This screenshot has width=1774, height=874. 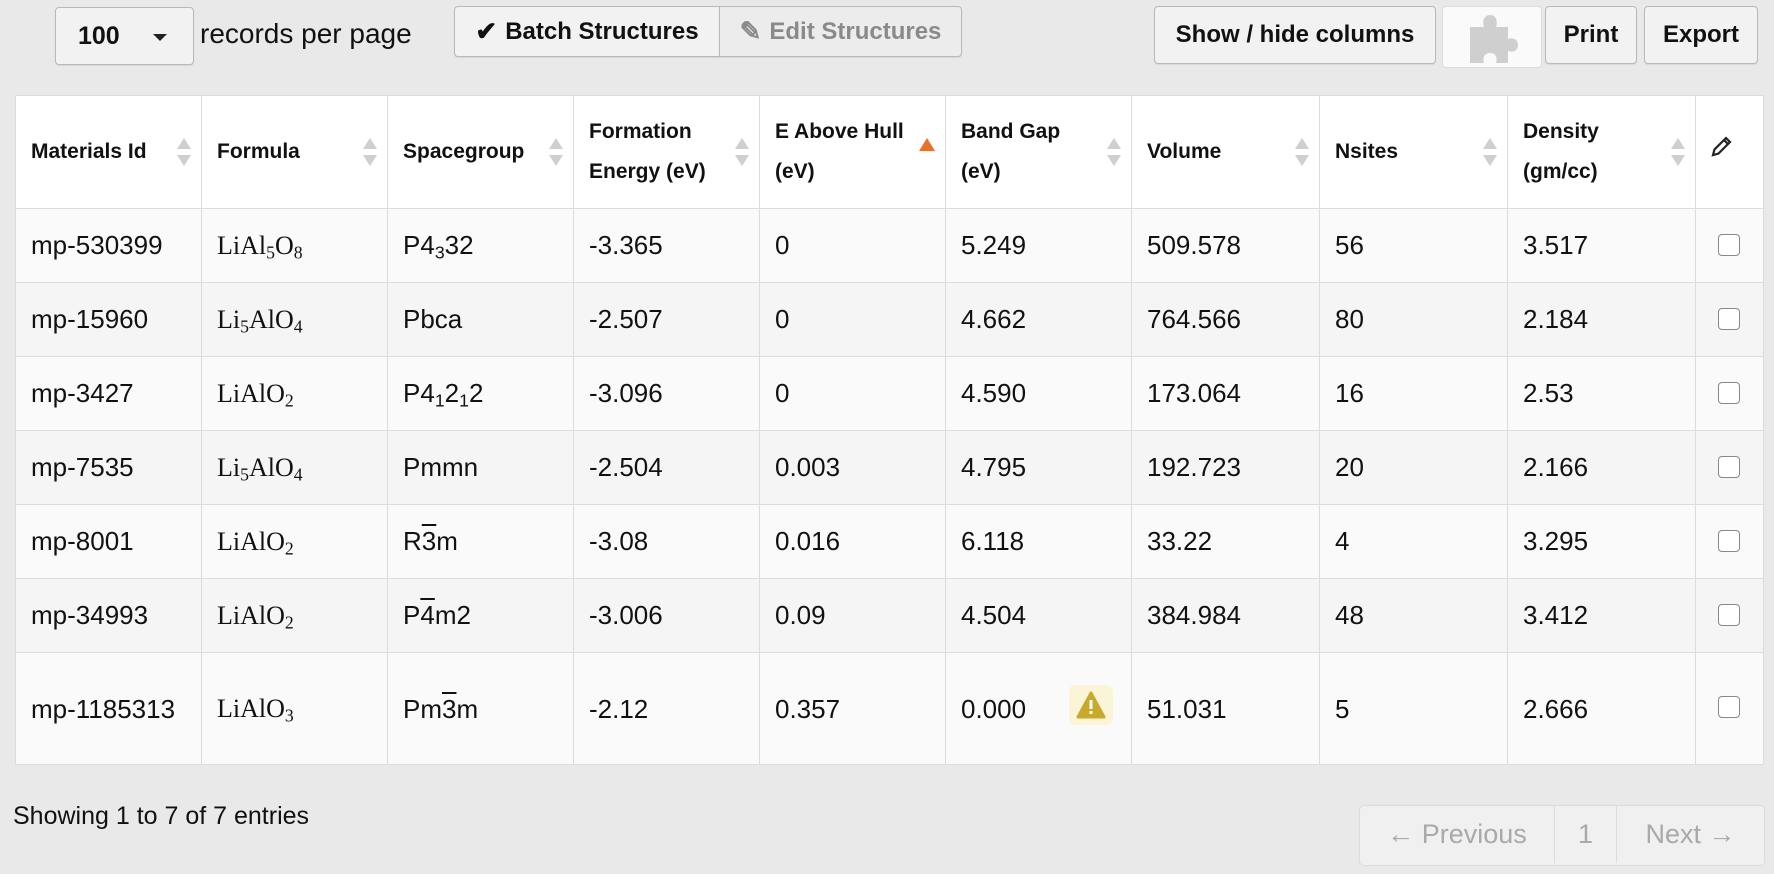 What do you see at coordinates (993, 541) in the screenshot?
I see `band-gap-value: 6.118` at bounding box center [993, 541].